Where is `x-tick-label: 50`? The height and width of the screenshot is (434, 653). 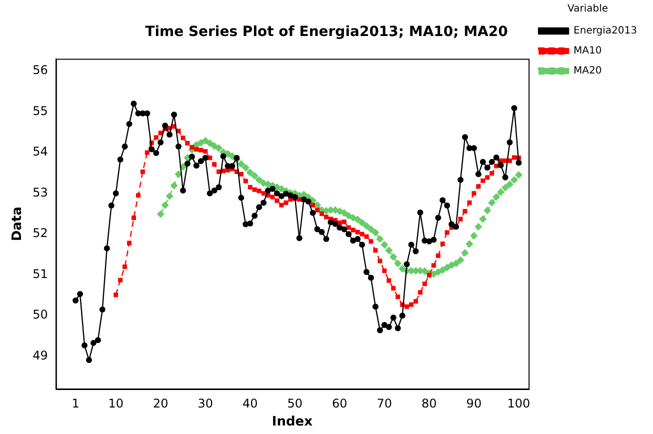
x-tick-label: 50 is located at coordinates (295, 403).